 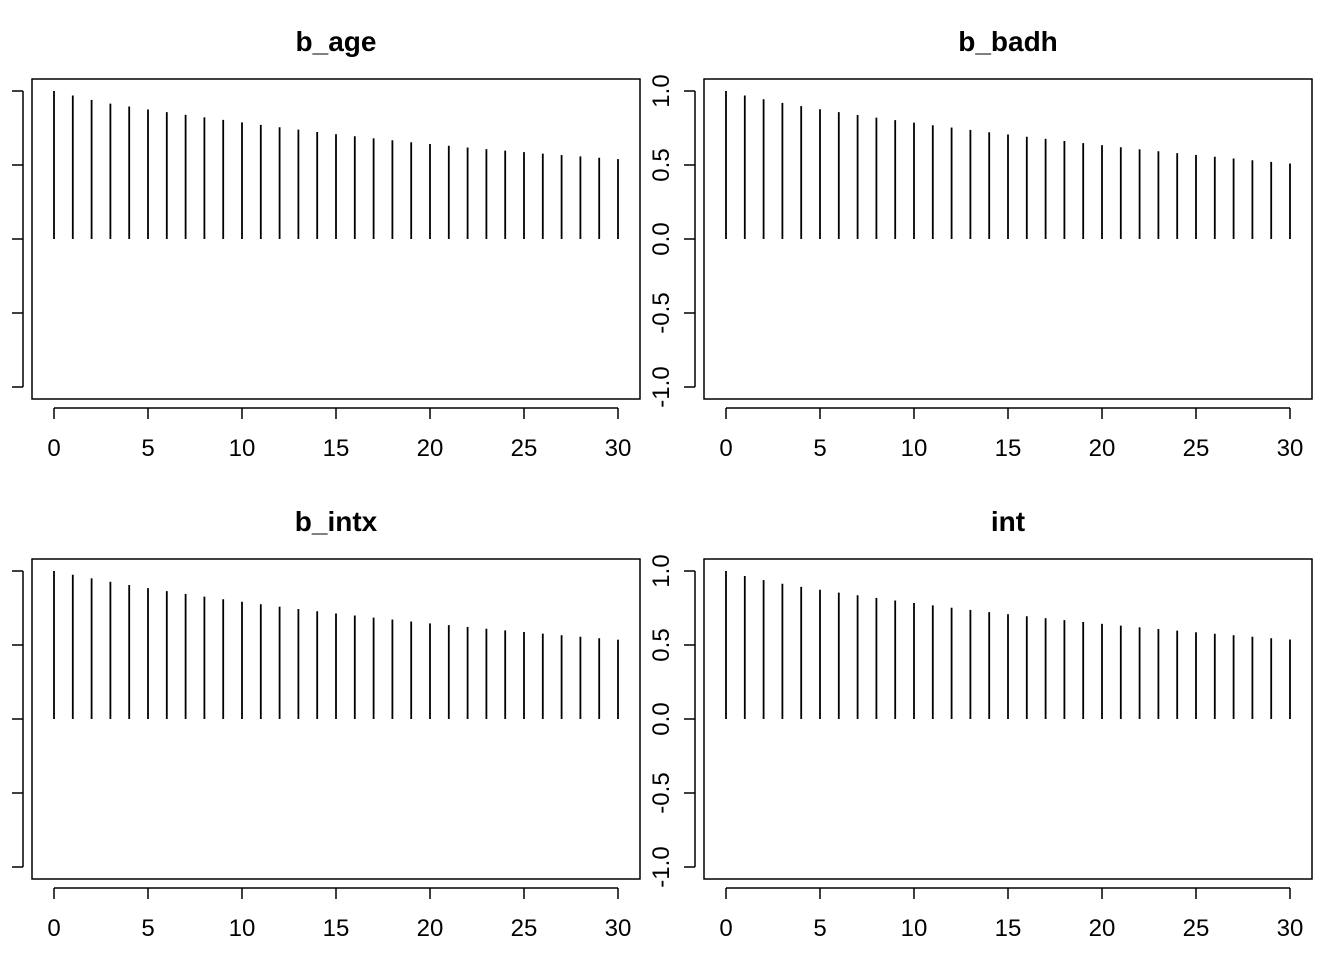 What do you see at coordinates (336, 41) in the screenshot?
I see `panel-title: b_age` at bounding box center [336, 41].